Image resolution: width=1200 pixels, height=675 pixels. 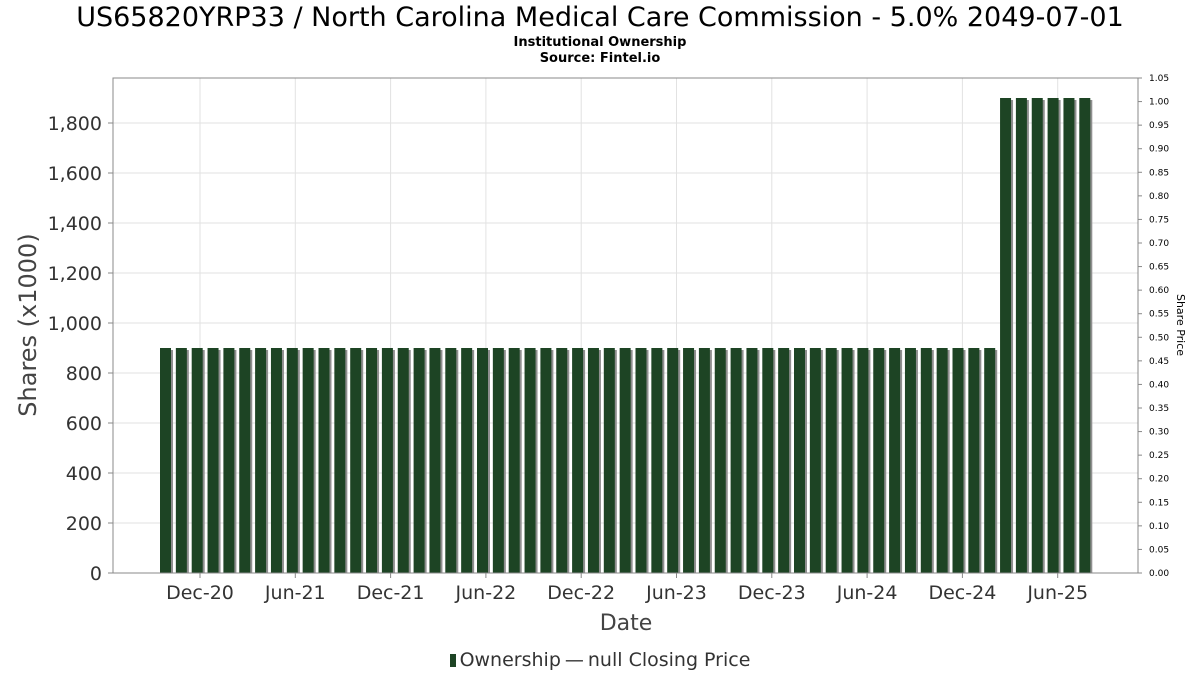 I want to click on y-tick-label: 1,600, so click(x=75, y=174).